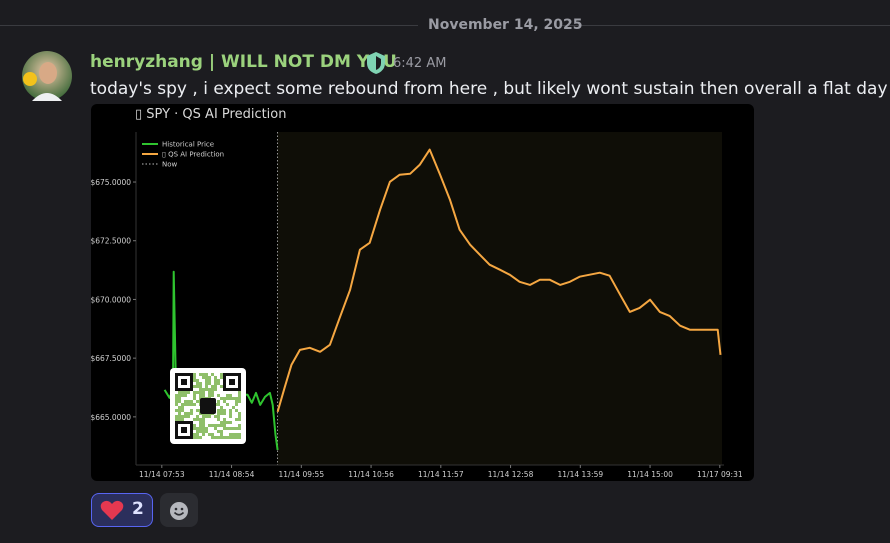 Image resolution: width=890 pixels, height=543 pixels. Describe the element at coordinates (376, 63) in the screenshot. I see `role-icon` at that location.